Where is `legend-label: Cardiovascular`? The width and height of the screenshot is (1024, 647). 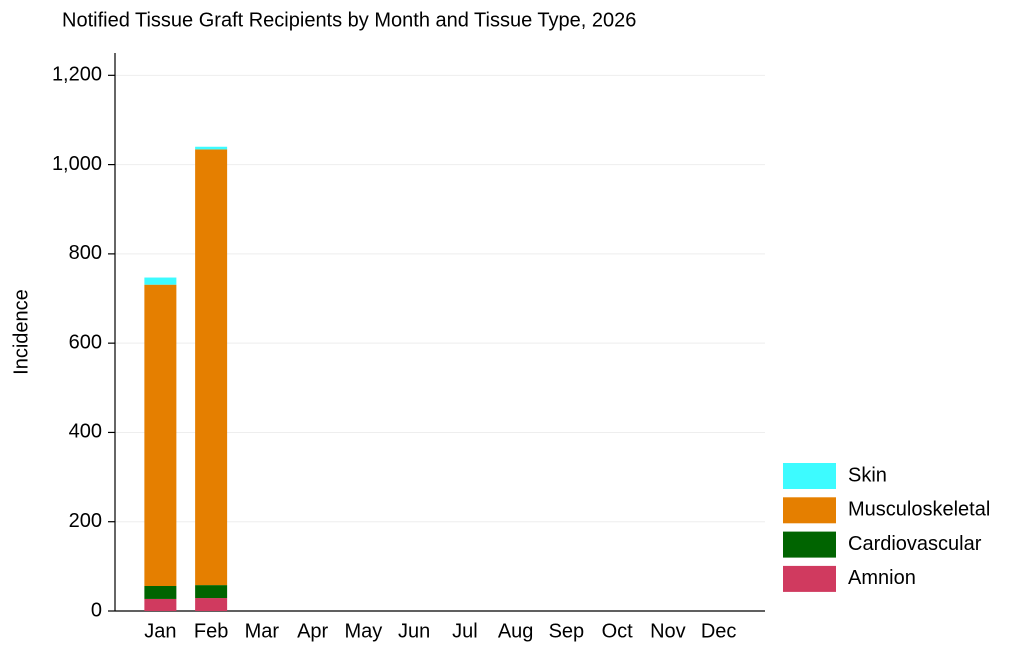 legend-label: Cardiovascular is located at coordinates (915, 544).